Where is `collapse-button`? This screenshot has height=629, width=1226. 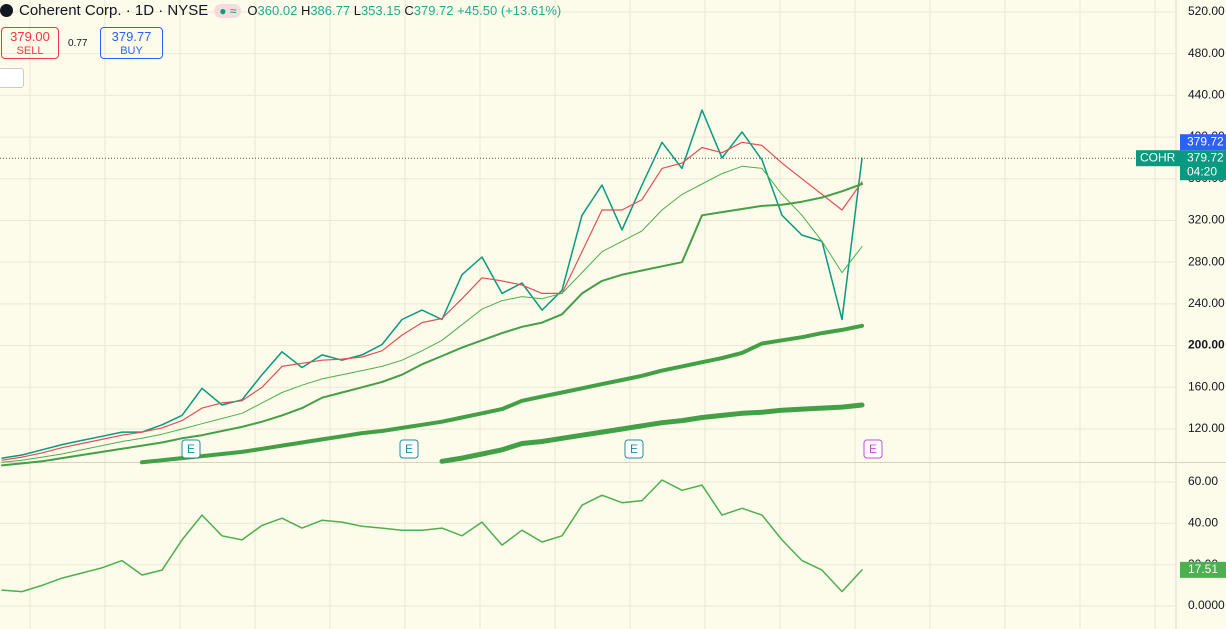 collapse-button is located at coordinates (12, 78).